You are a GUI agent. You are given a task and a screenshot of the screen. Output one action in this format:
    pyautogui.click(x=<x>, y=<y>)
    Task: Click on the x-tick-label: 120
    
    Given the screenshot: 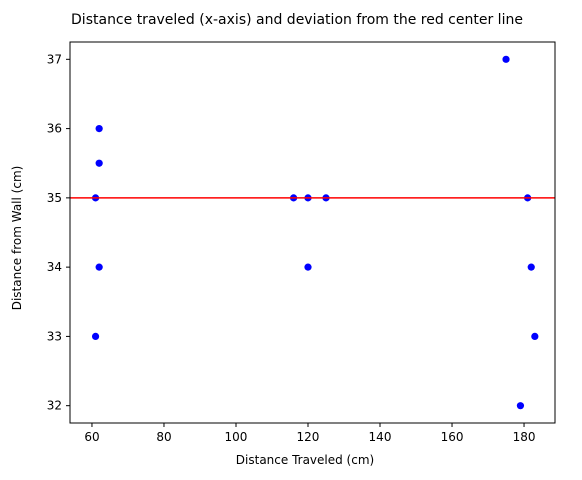 What is the action you would take?
    pyautogui.click(x=308, y=437)
    